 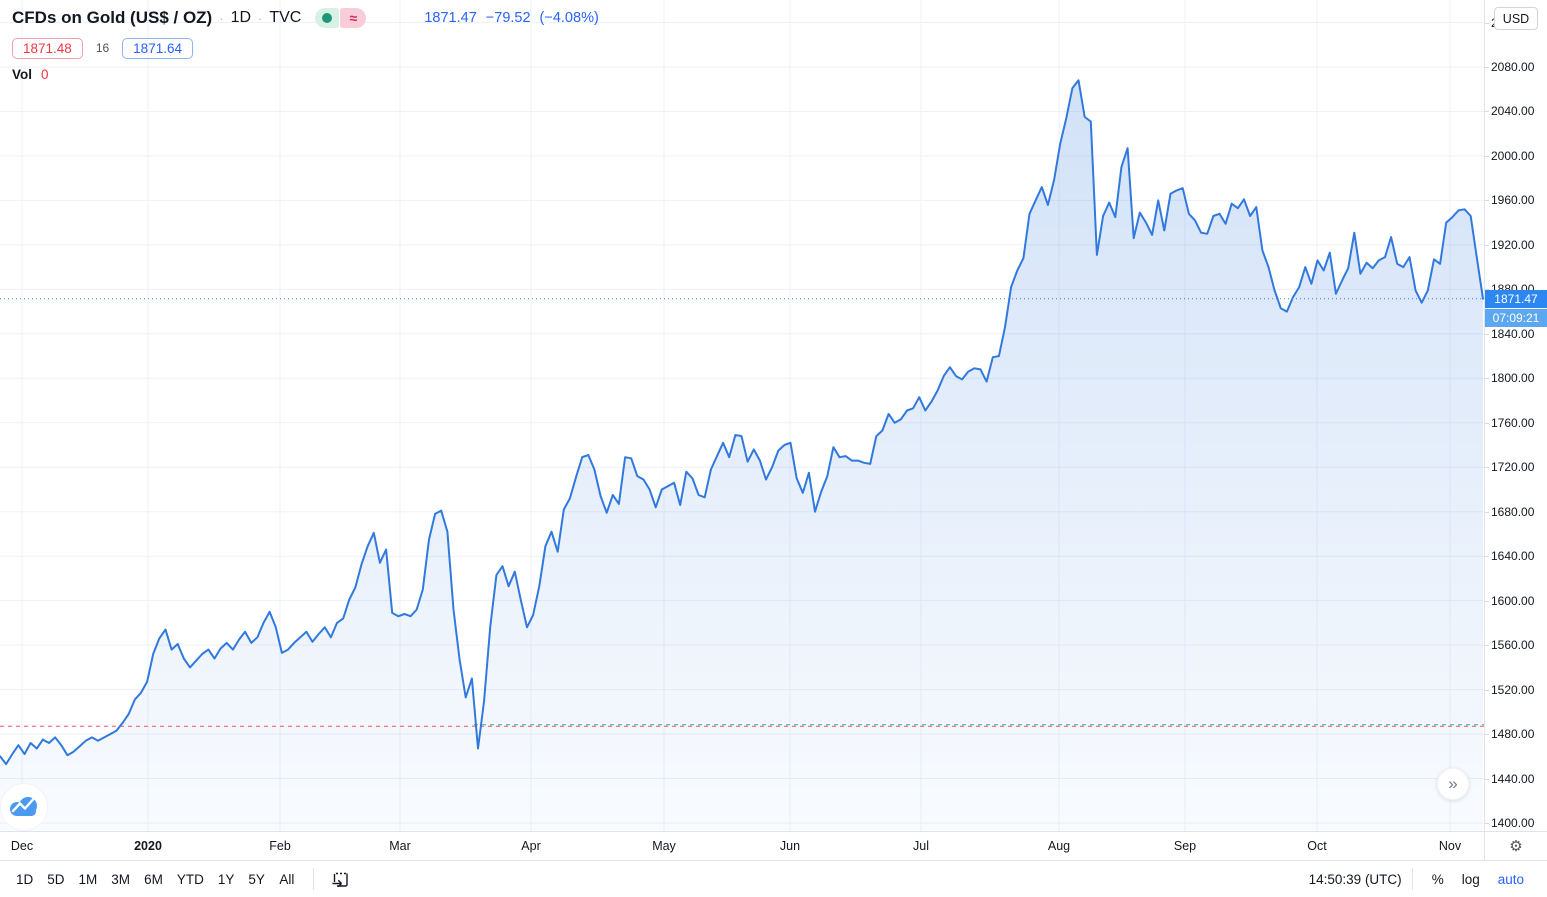 I want to click on chevrons-right-icon: », so click(x=1453, y=783).